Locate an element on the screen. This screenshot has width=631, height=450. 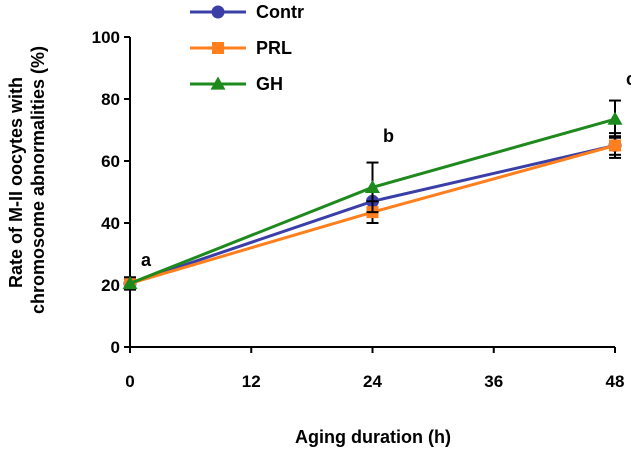
legend: Contr PRL GH is located at coordinates (247, 48).